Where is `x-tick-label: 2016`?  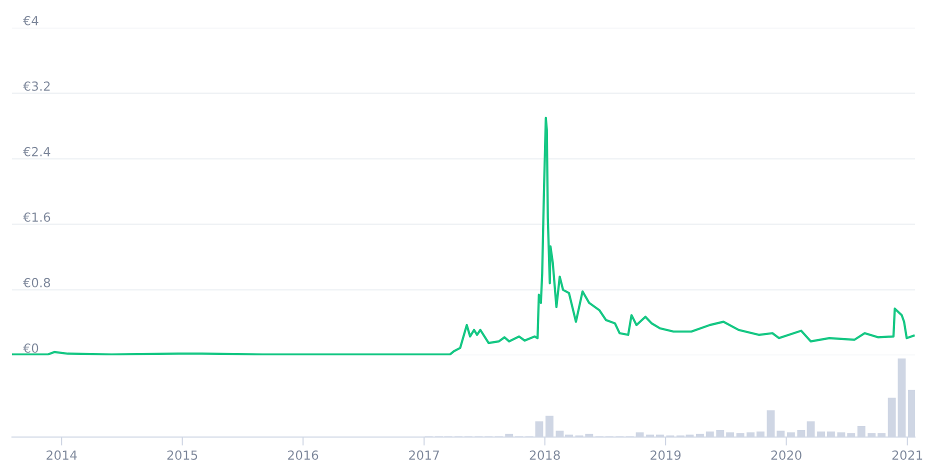 x-tick-label: 2016 is located at coordinates (303, 455).